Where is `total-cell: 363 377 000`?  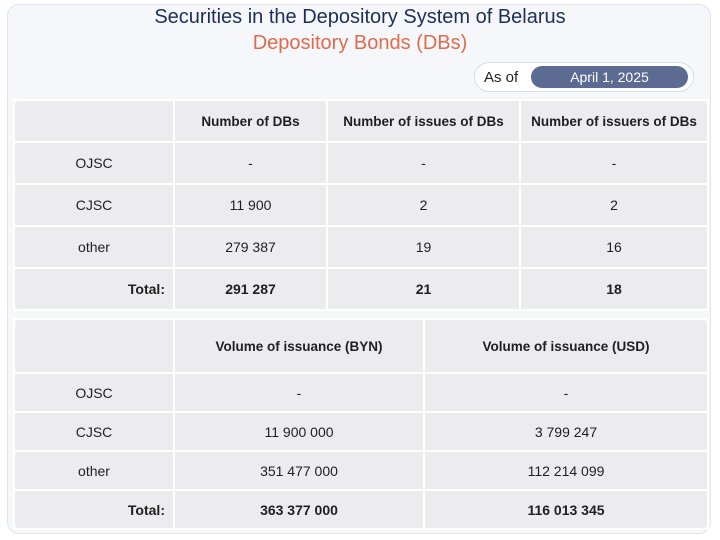
total-cell: 363 377 000 is located at coordinates (299, 509).